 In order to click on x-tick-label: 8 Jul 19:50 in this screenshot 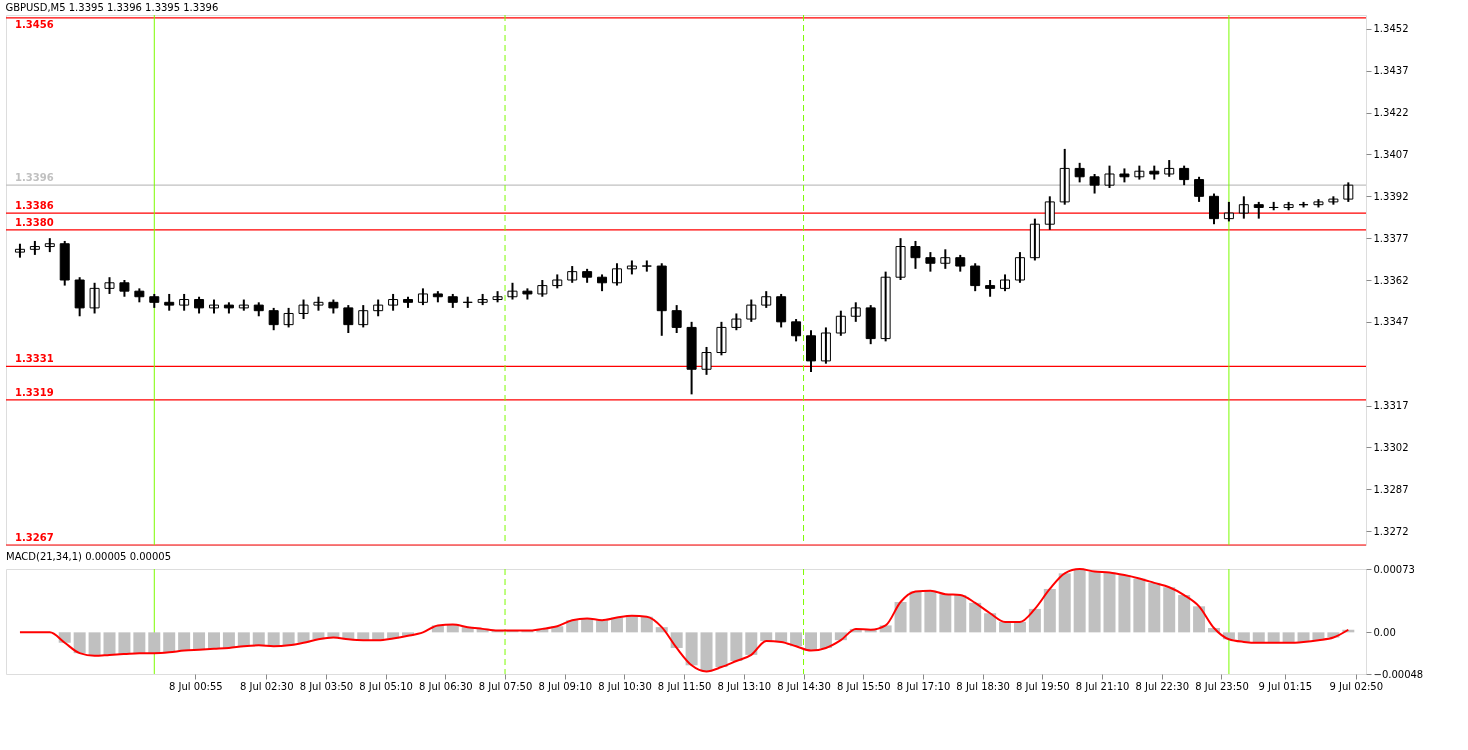, I will do `click(1043, 686)`.